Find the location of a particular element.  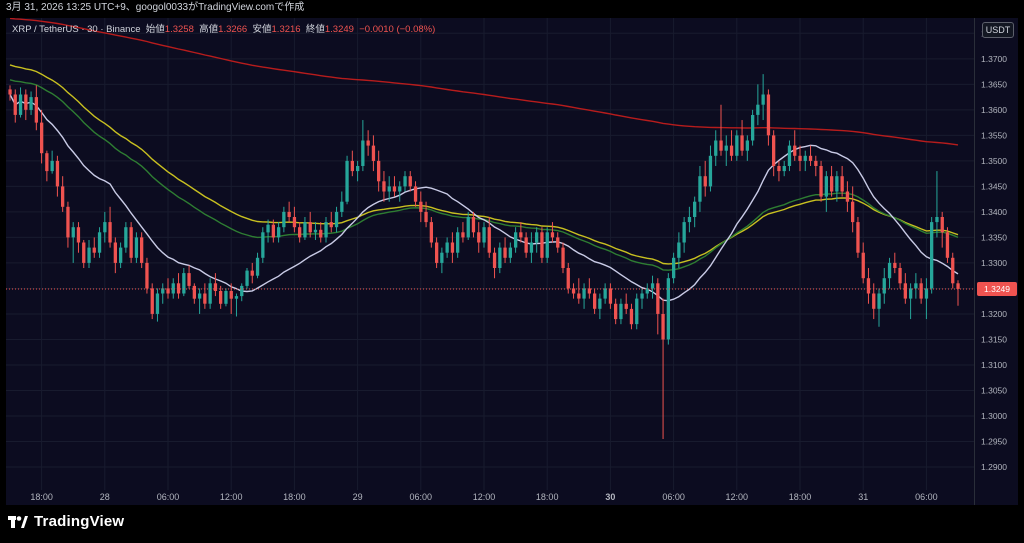

price-tick-label: 1.3300 is located at coordinates (994, 263).